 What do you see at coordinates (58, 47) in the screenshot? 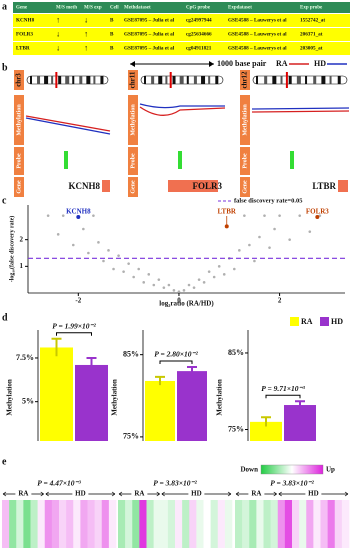
I see `table-cell: ↓` at bounding box center [58, 47].